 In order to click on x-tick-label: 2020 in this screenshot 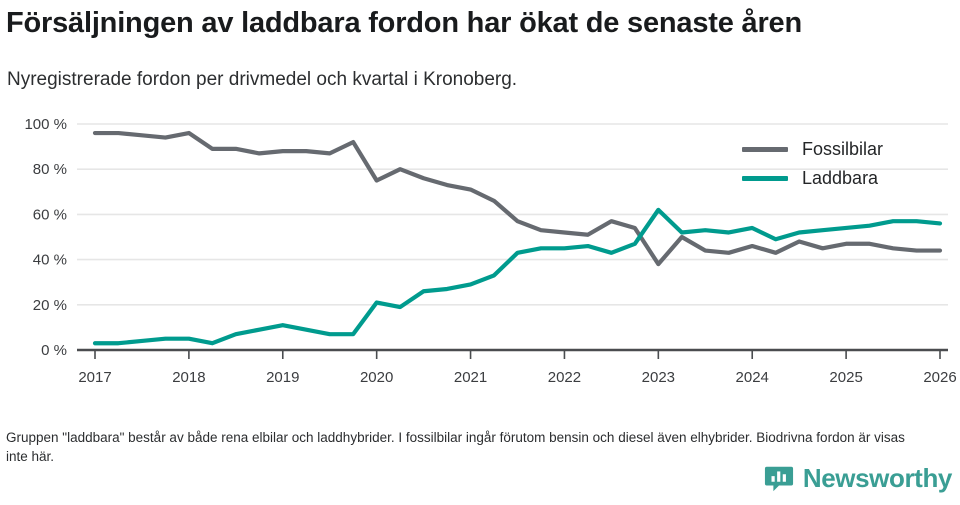, I will do `click(376, 377)`.